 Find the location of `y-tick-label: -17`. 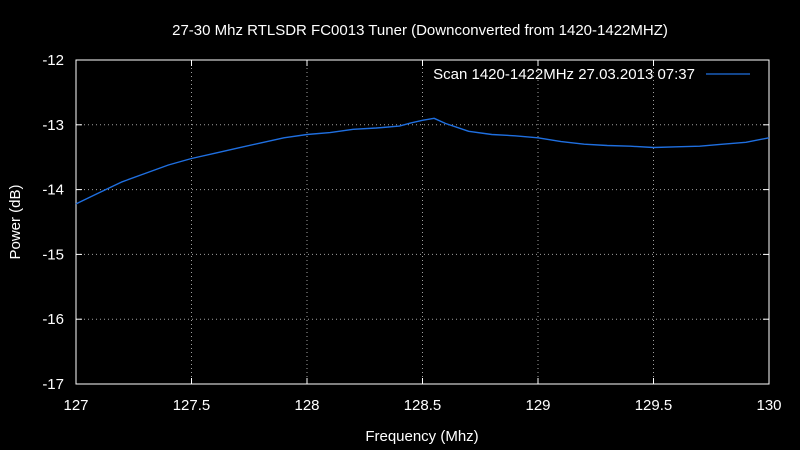

y-tick-label: -17 is located at coordinates (53, 384).